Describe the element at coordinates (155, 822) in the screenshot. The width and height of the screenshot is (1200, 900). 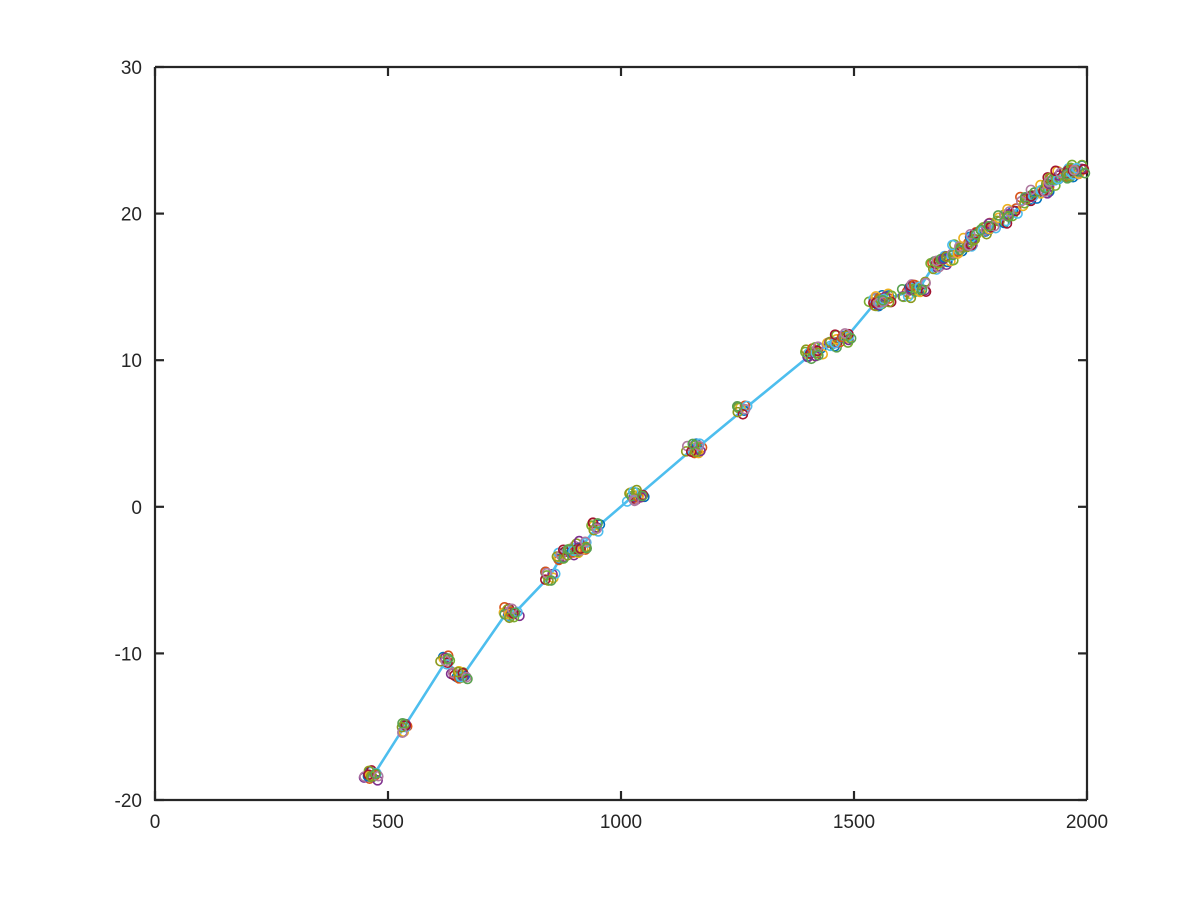
I see `x-tick-label: 0` at that location.